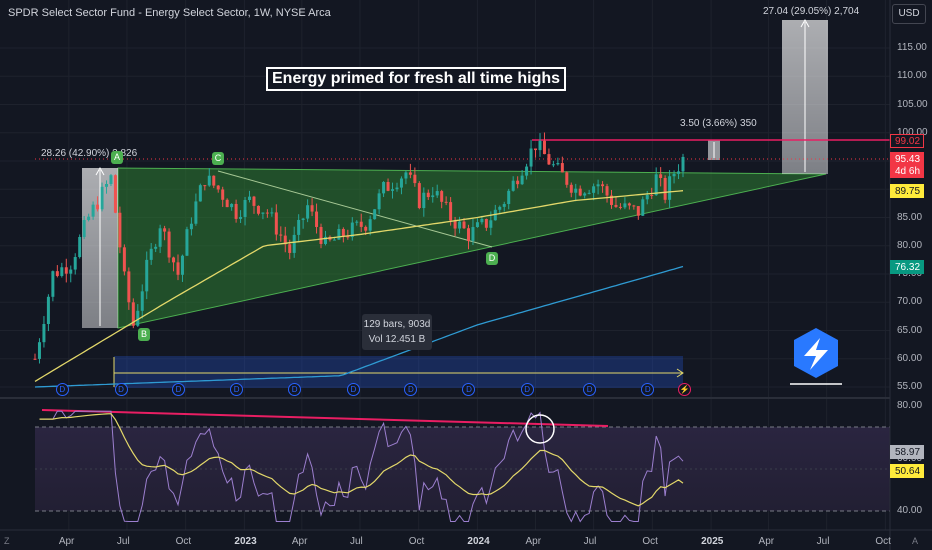  What do you see at coordinates (910, 405) in the screenshot?
I see `rsi-tick-label: 80.00` at bounding box center [910, 405].